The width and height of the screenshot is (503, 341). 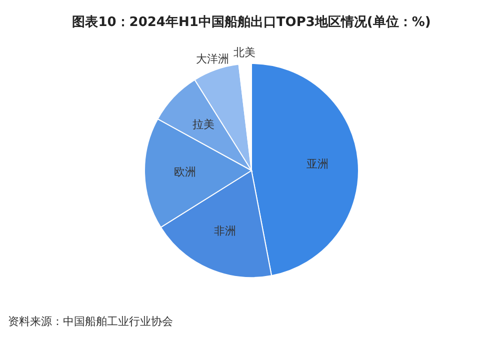 What do you see at coordinates (90, 321) in the screenshot?
I see `text: 资料来源：中国船舶工业行业协会` at bounding box center [90, 321].